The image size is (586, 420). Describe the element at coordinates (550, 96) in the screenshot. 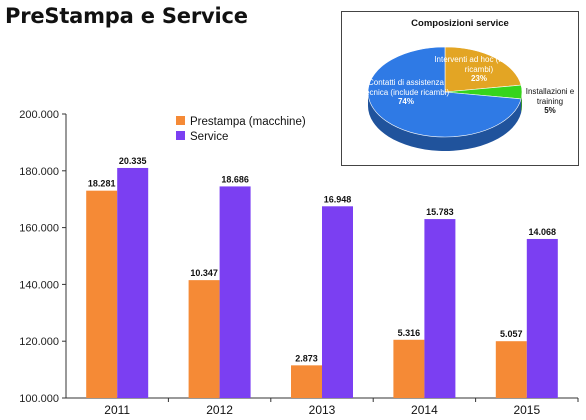

I see `pie-label-installazioni-text: Installazioni e training` at that location.